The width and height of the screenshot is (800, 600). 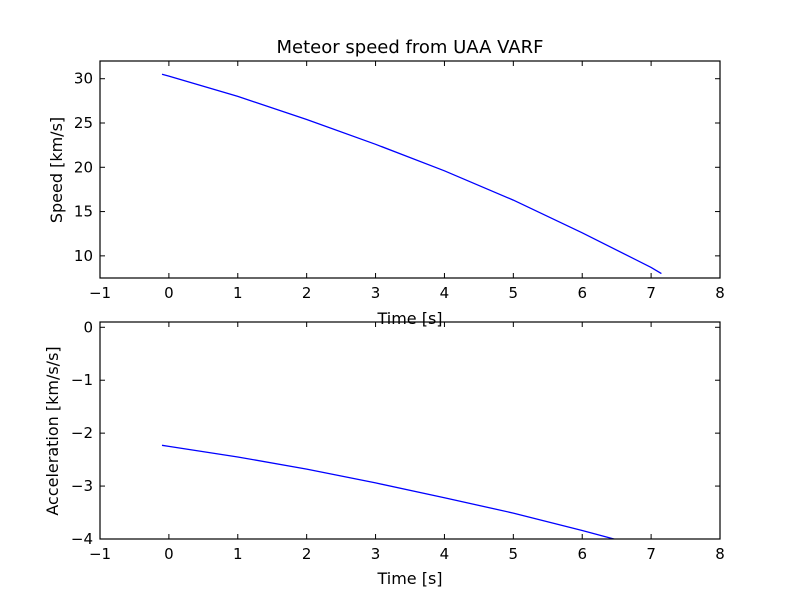 I want to click on y-tick-label: 30, so click(x=83, y=79).